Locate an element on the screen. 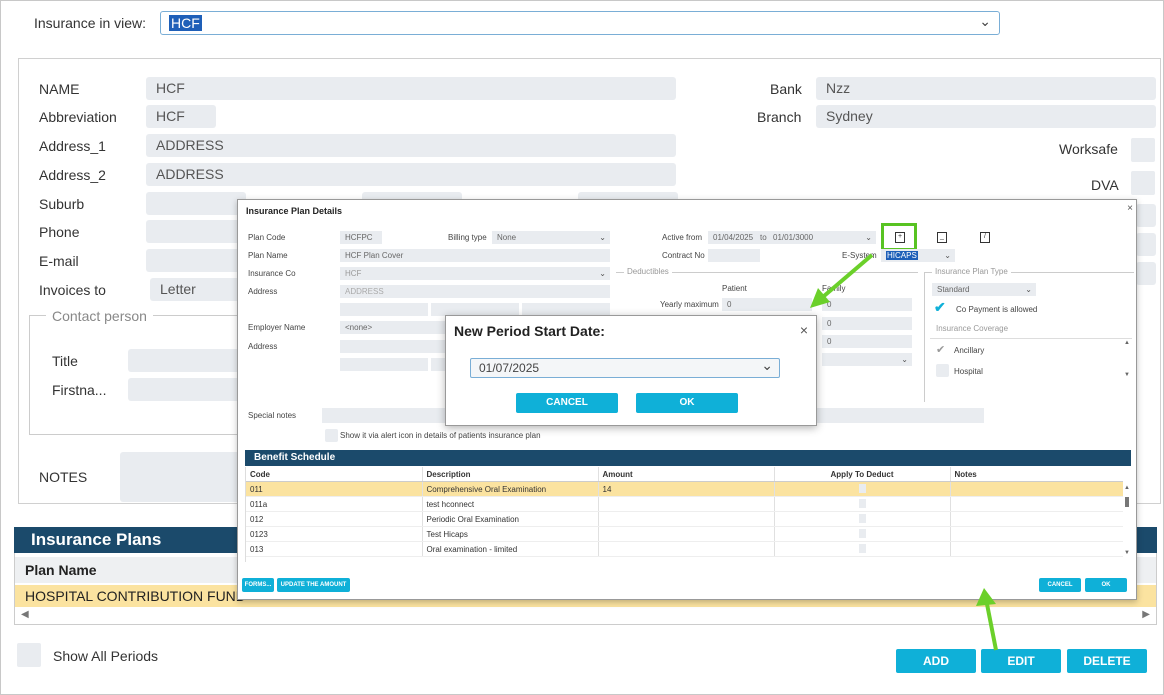 Image resolution: width=1164 pixels, height=695 pixels. title-field is located at coordinates (188, 360).